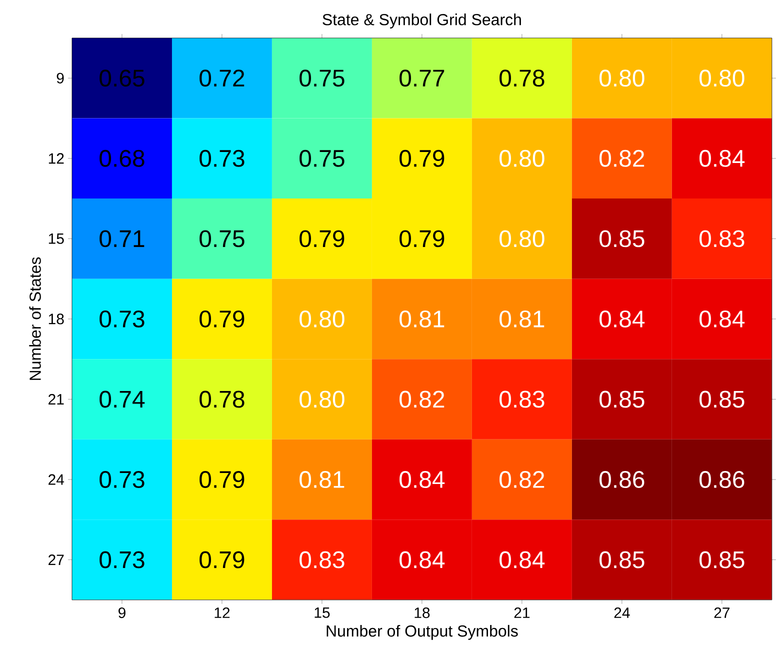 Image resolution: width=776 pixels, height=659 pixels. Describe the element at coordinates (122, 613) in the screenshot. I see `x-tick-label: 9` at that location.